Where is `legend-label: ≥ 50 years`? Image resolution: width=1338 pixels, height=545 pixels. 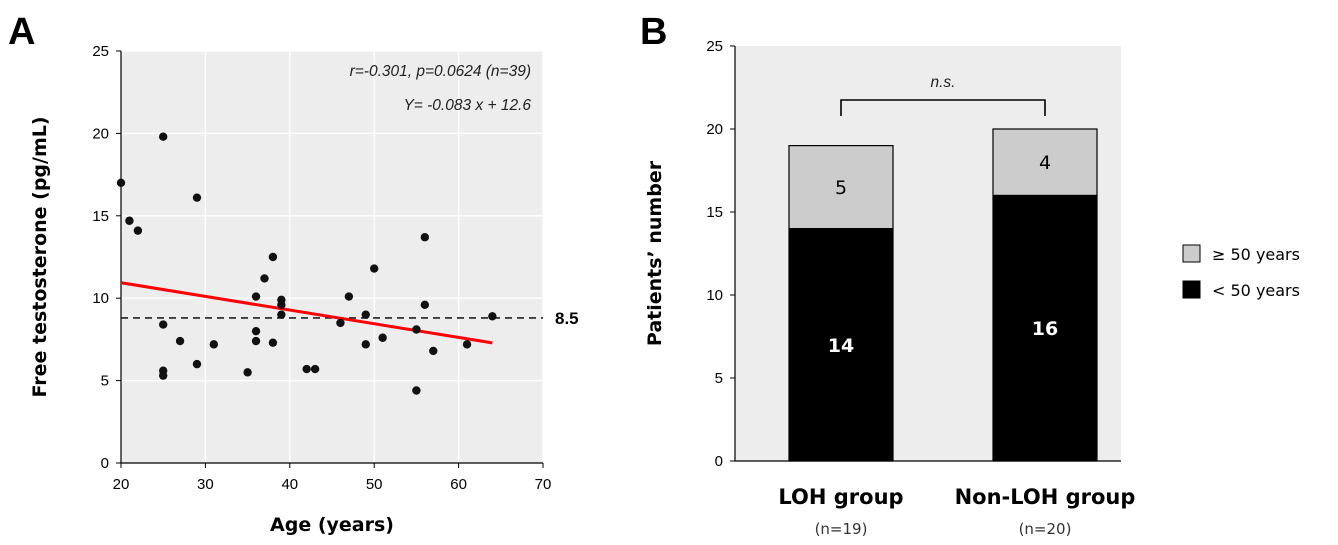
legend-label: ≥ 50 years is located at coordinates (1256, 254).